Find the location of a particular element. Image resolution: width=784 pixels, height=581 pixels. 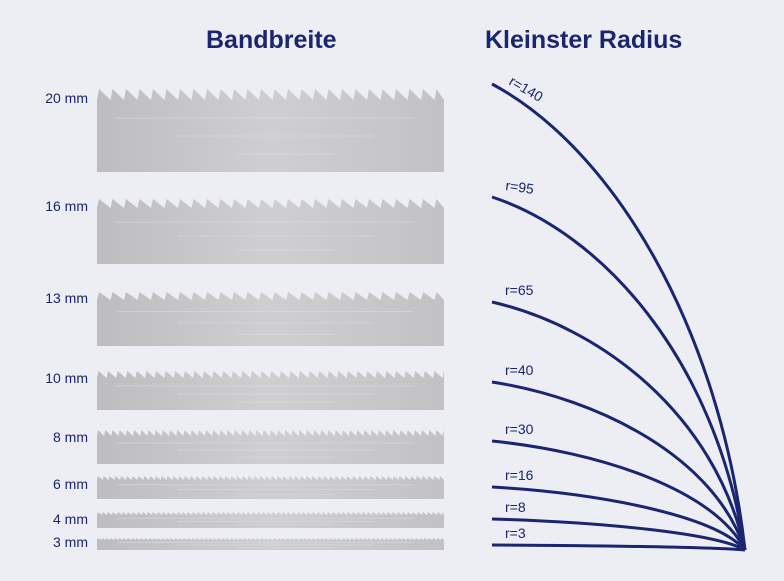

blade-8mm: 8 mm is located at coordinates (248, 446).